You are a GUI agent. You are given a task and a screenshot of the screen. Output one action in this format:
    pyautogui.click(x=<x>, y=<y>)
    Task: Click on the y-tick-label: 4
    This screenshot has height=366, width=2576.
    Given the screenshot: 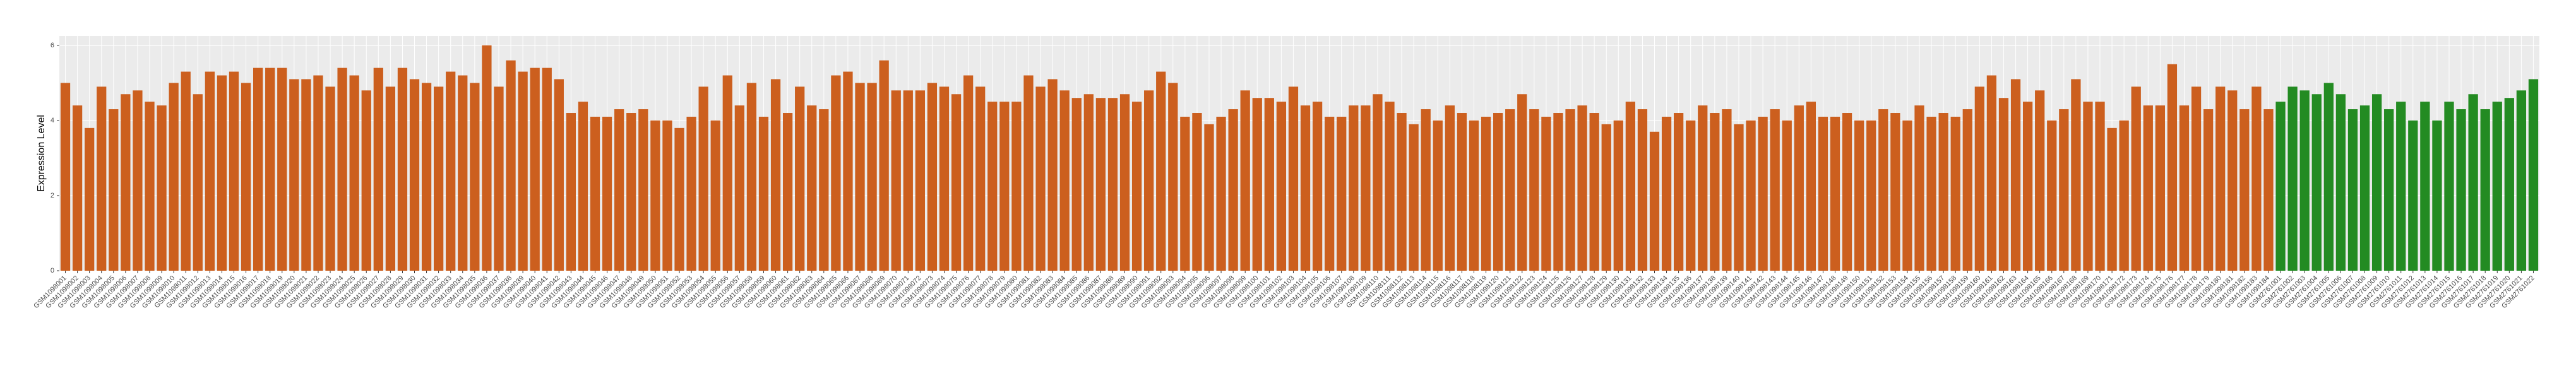 What is the action you would take?
    pyautogui.click(x=52, y=121)
    